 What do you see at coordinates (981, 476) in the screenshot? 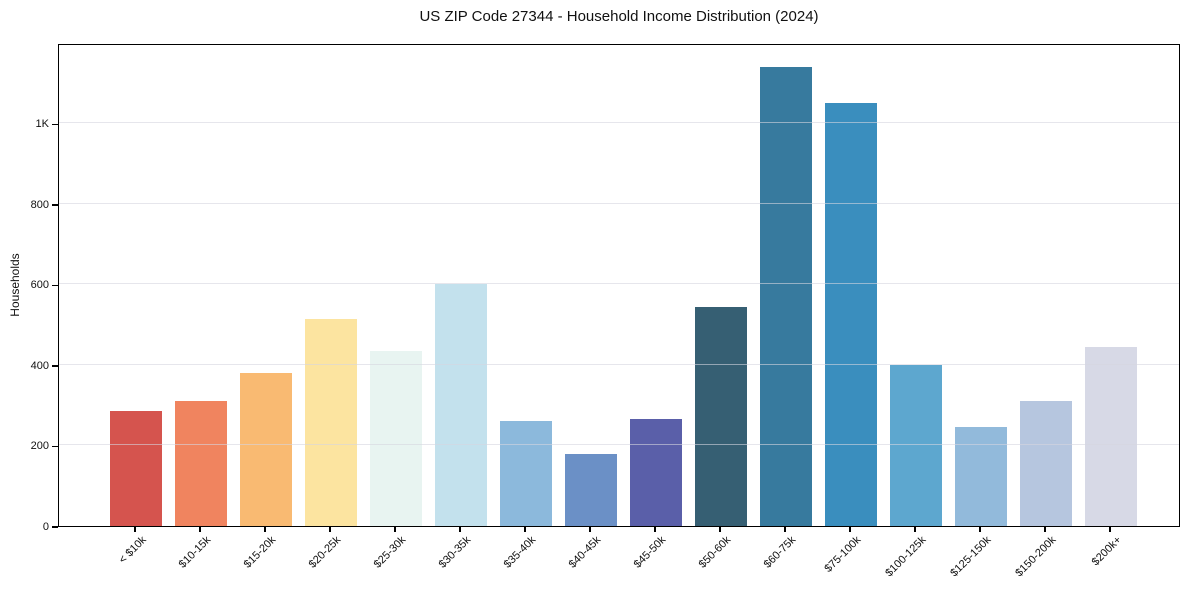
I see `bar-125-150k` at bounding box center [981, 476].